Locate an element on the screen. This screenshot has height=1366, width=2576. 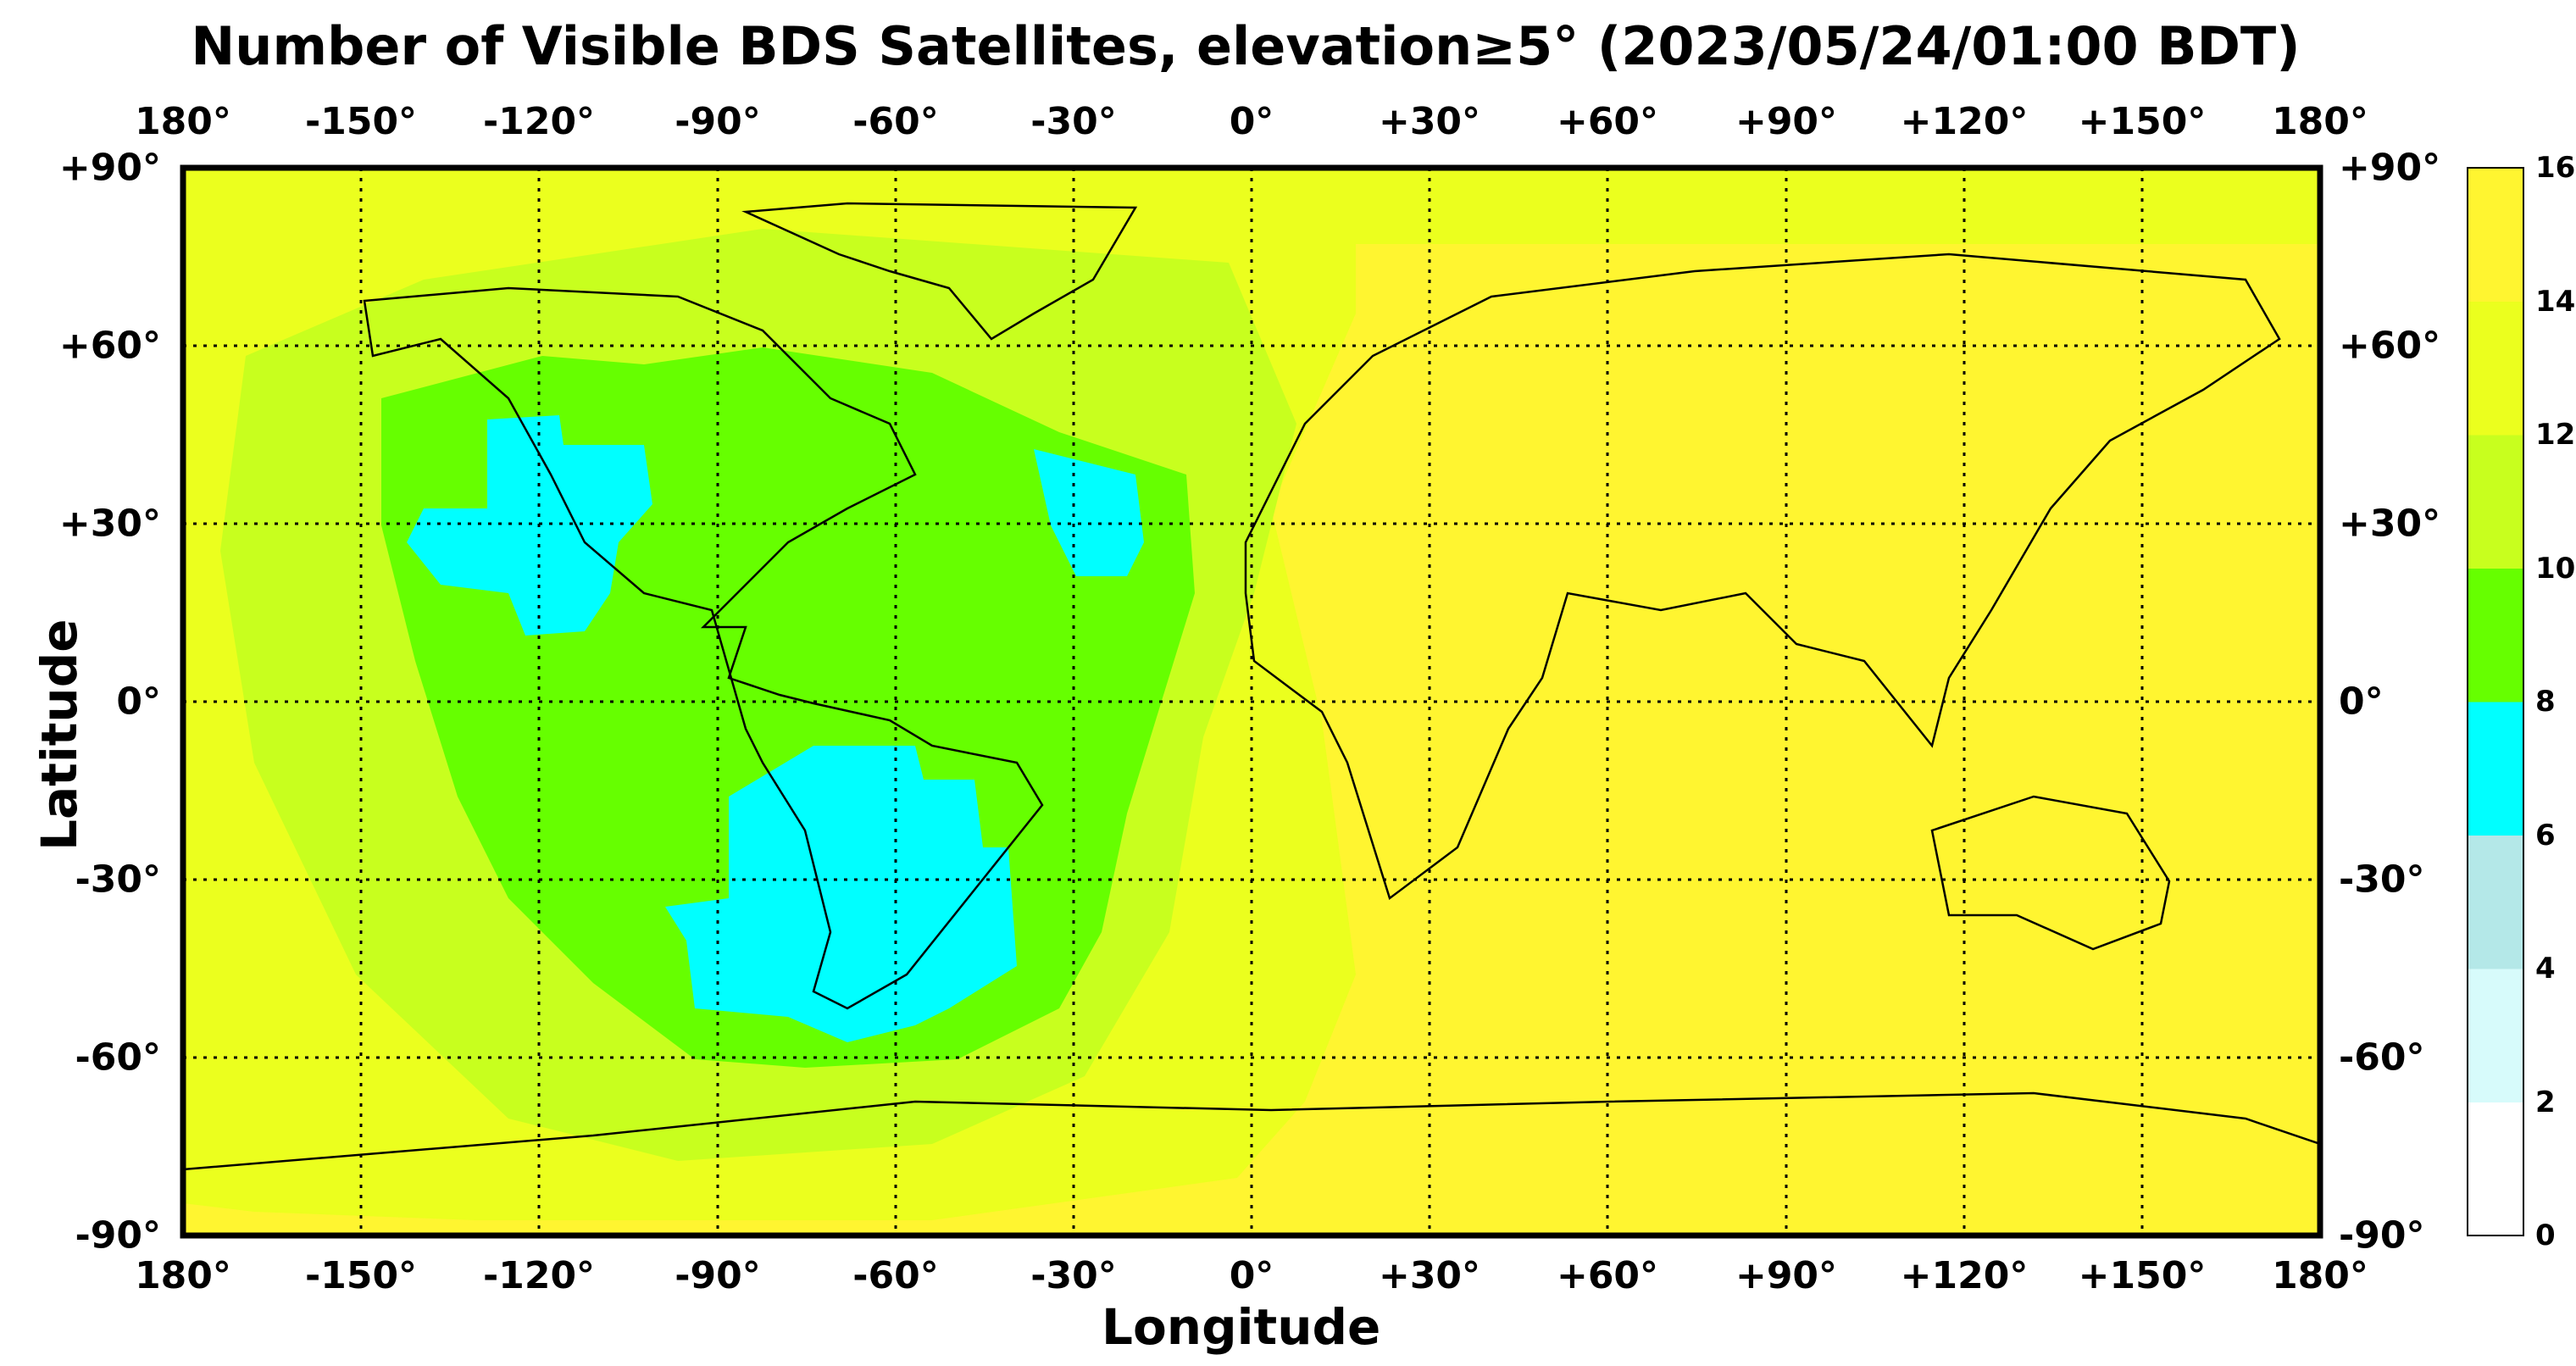
colorbar-tick: 6 is located at coordinates (2545, 835).